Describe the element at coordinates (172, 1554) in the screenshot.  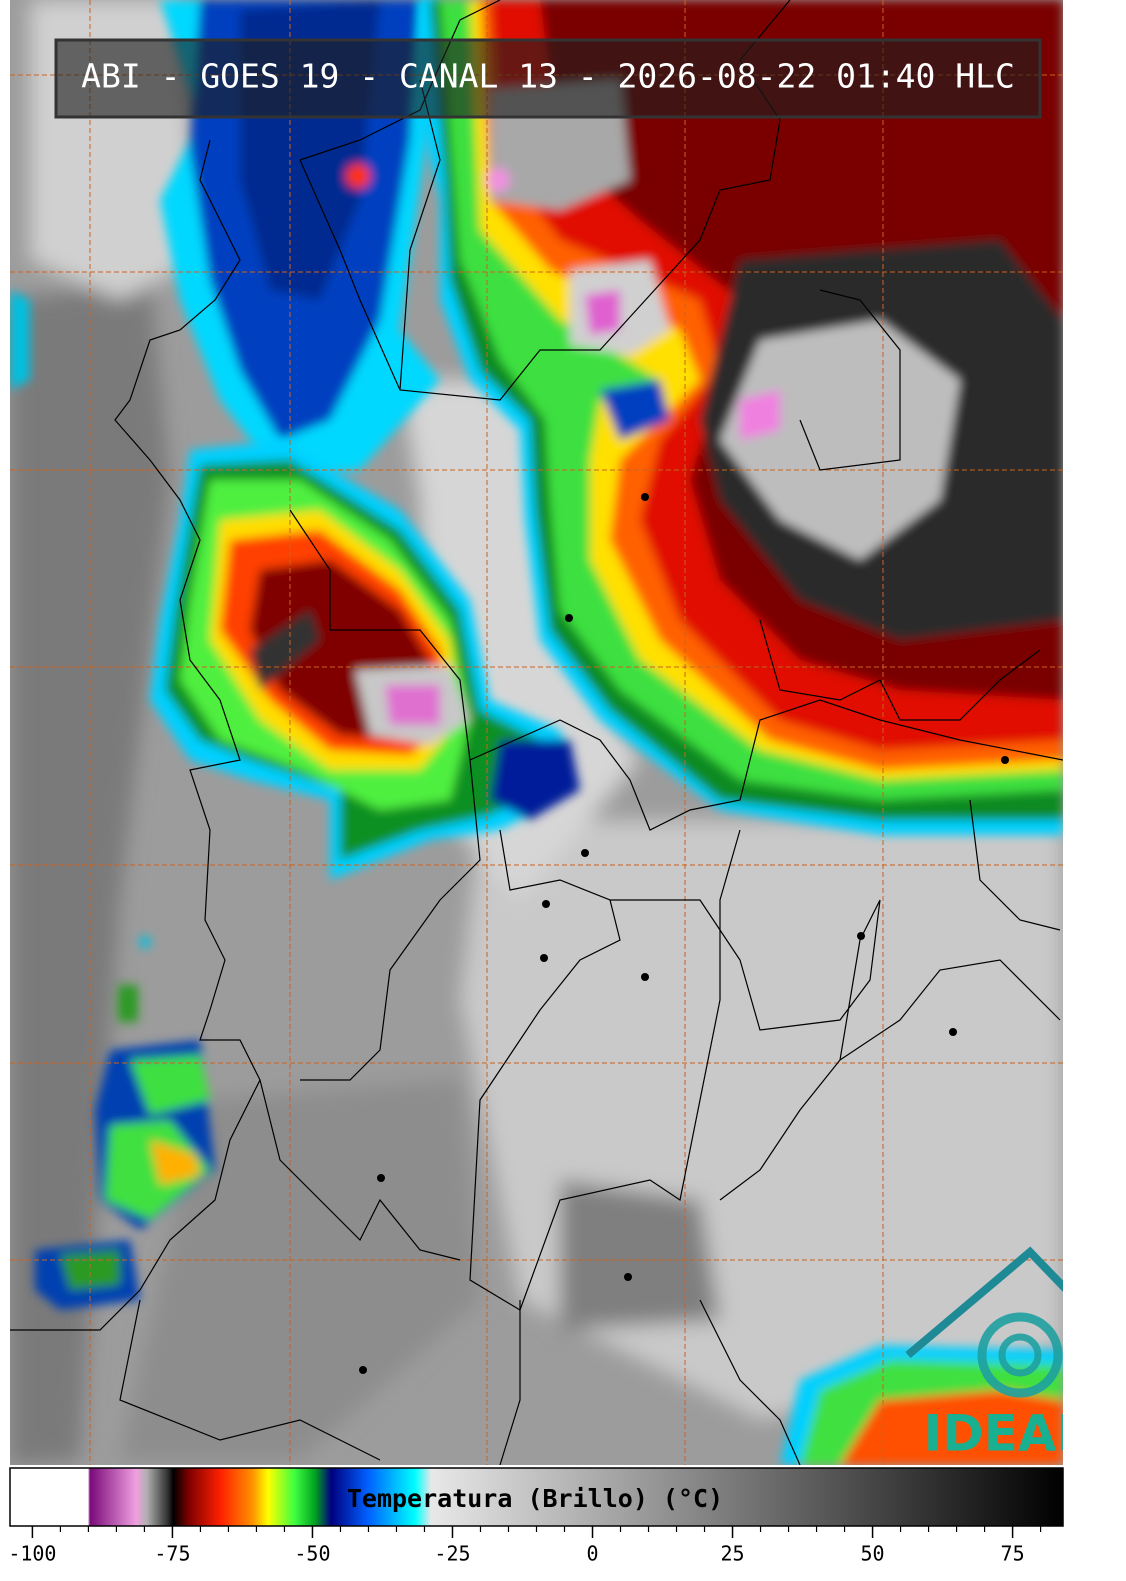
I see `tick-label: -75` at that location.